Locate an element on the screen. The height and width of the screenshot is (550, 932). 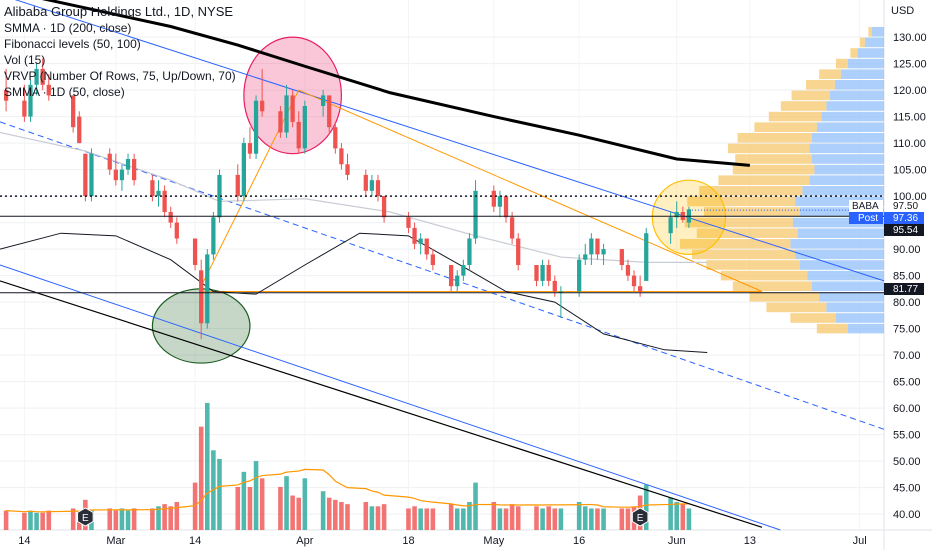
indicator-vrvp: VRVP (Number Of Rows, 75, Up/Down, 70) is located at coordinates (120, 76).